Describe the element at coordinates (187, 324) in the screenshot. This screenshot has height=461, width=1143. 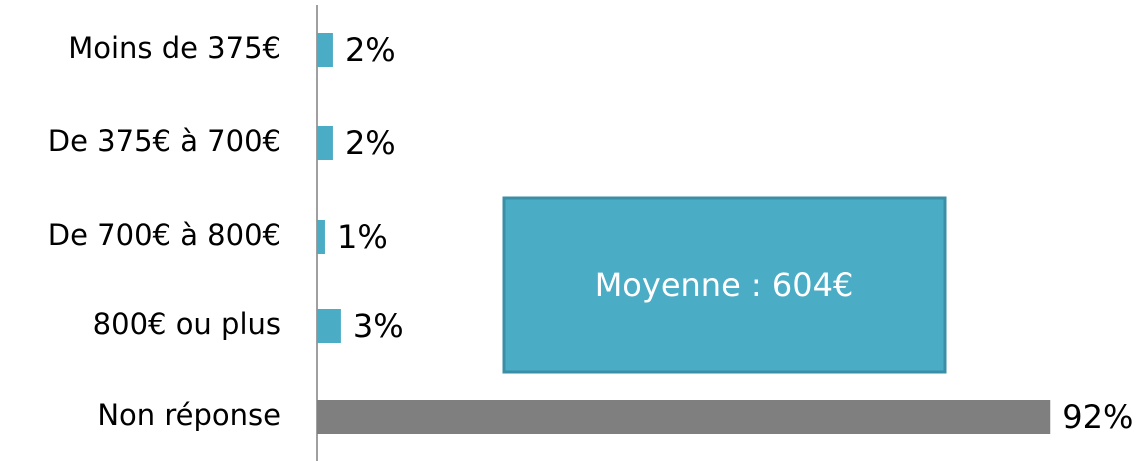
I see `y-tick-label: 800€ ou plus` at that location.